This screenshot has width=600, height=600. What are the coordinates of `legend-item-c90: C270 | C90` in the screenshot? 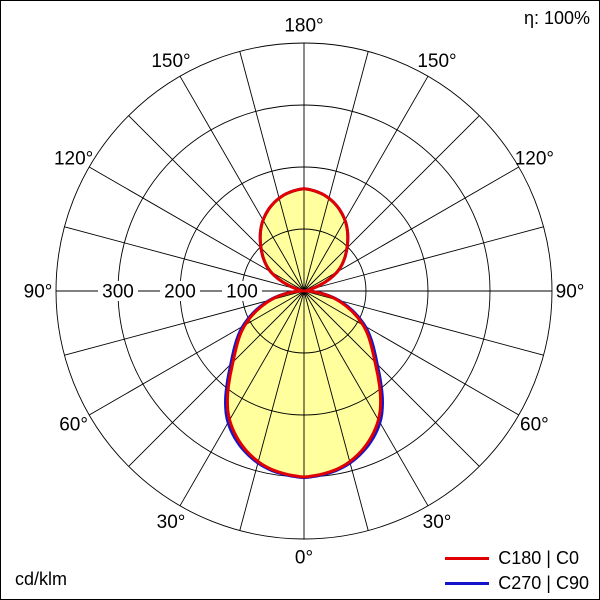 It's located at (517, 583).